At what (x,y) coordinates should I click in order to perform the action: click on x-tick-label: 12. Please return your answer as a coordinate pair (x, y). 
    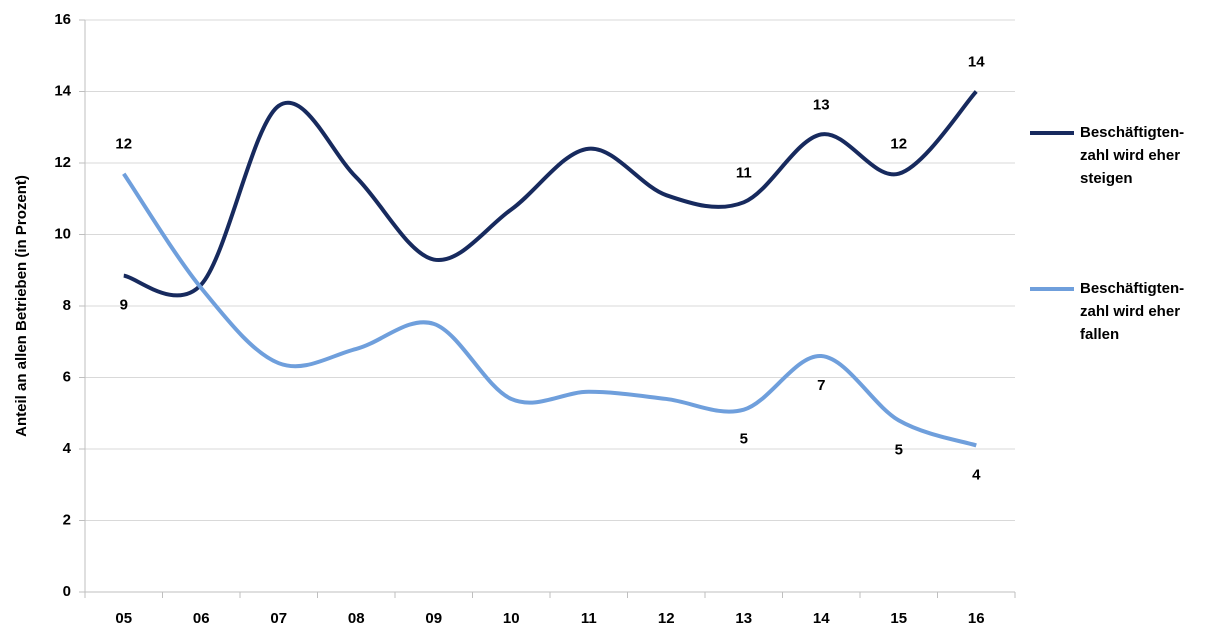
    Looking at the image, I should click on (666, 618).